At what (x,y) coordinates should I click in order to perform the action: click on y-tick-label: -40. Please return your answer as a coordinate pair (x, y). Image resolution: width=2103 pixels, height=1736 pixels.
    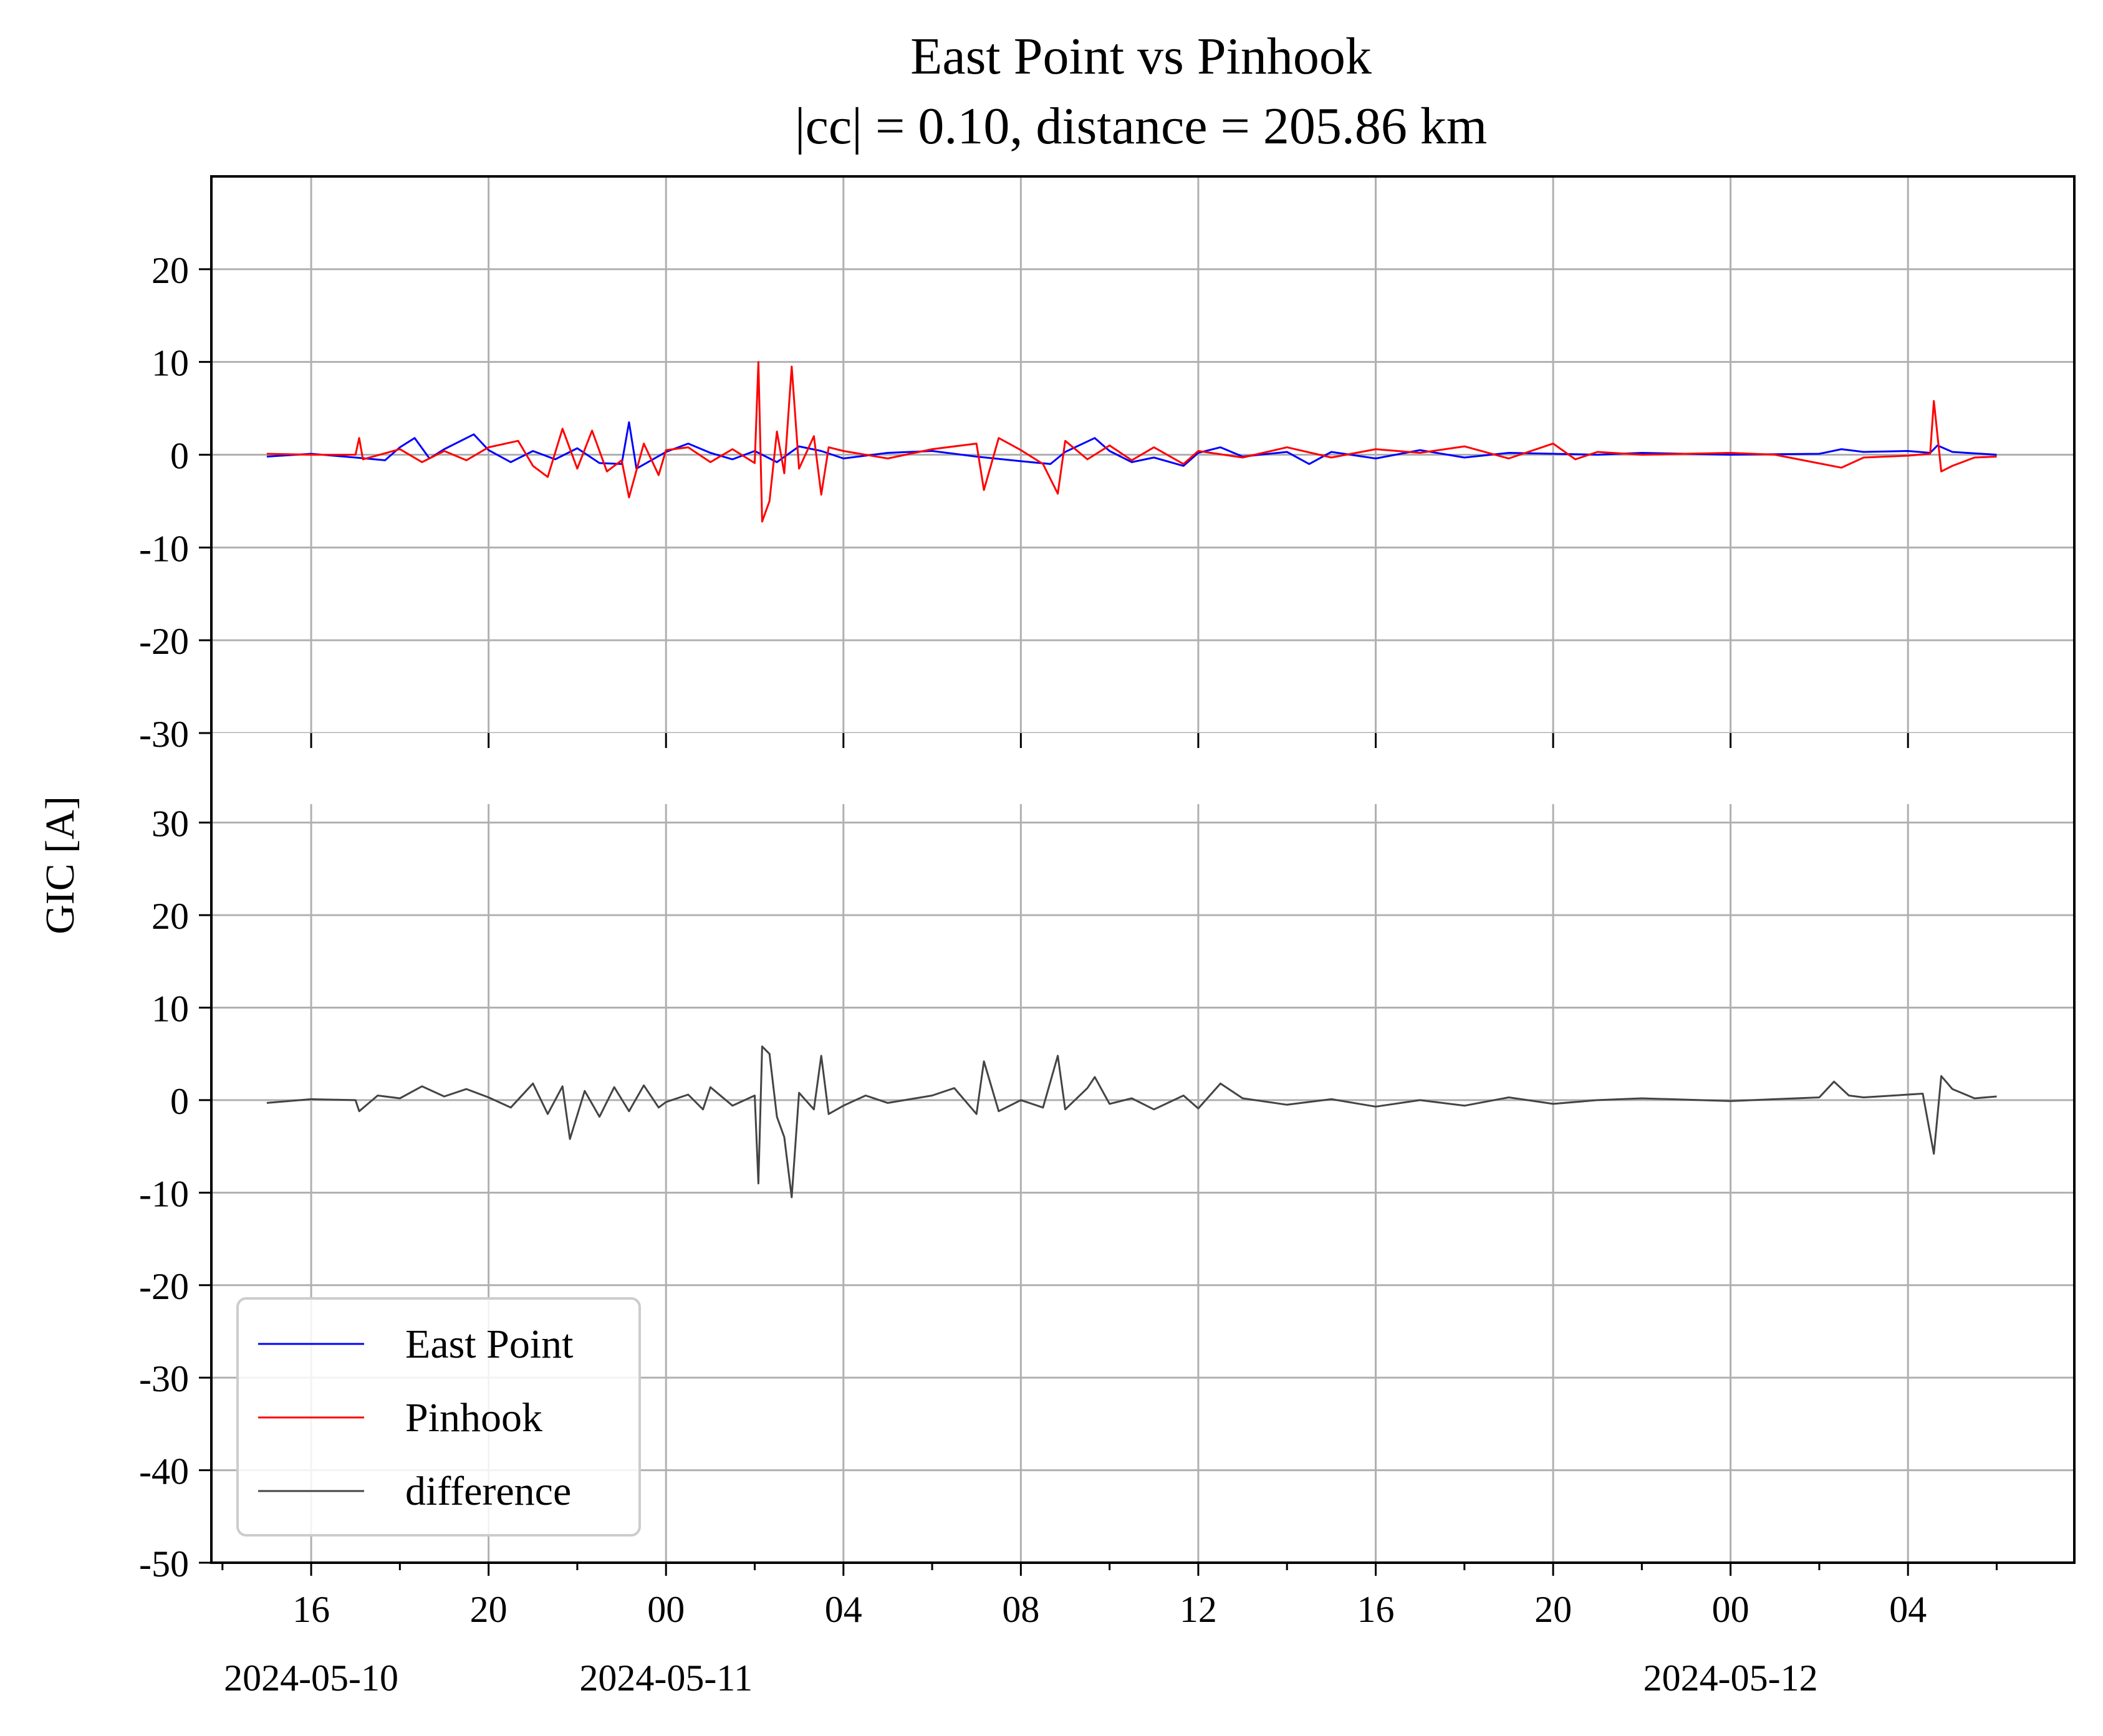
    Looking at the image, I should click on (164, 1471).